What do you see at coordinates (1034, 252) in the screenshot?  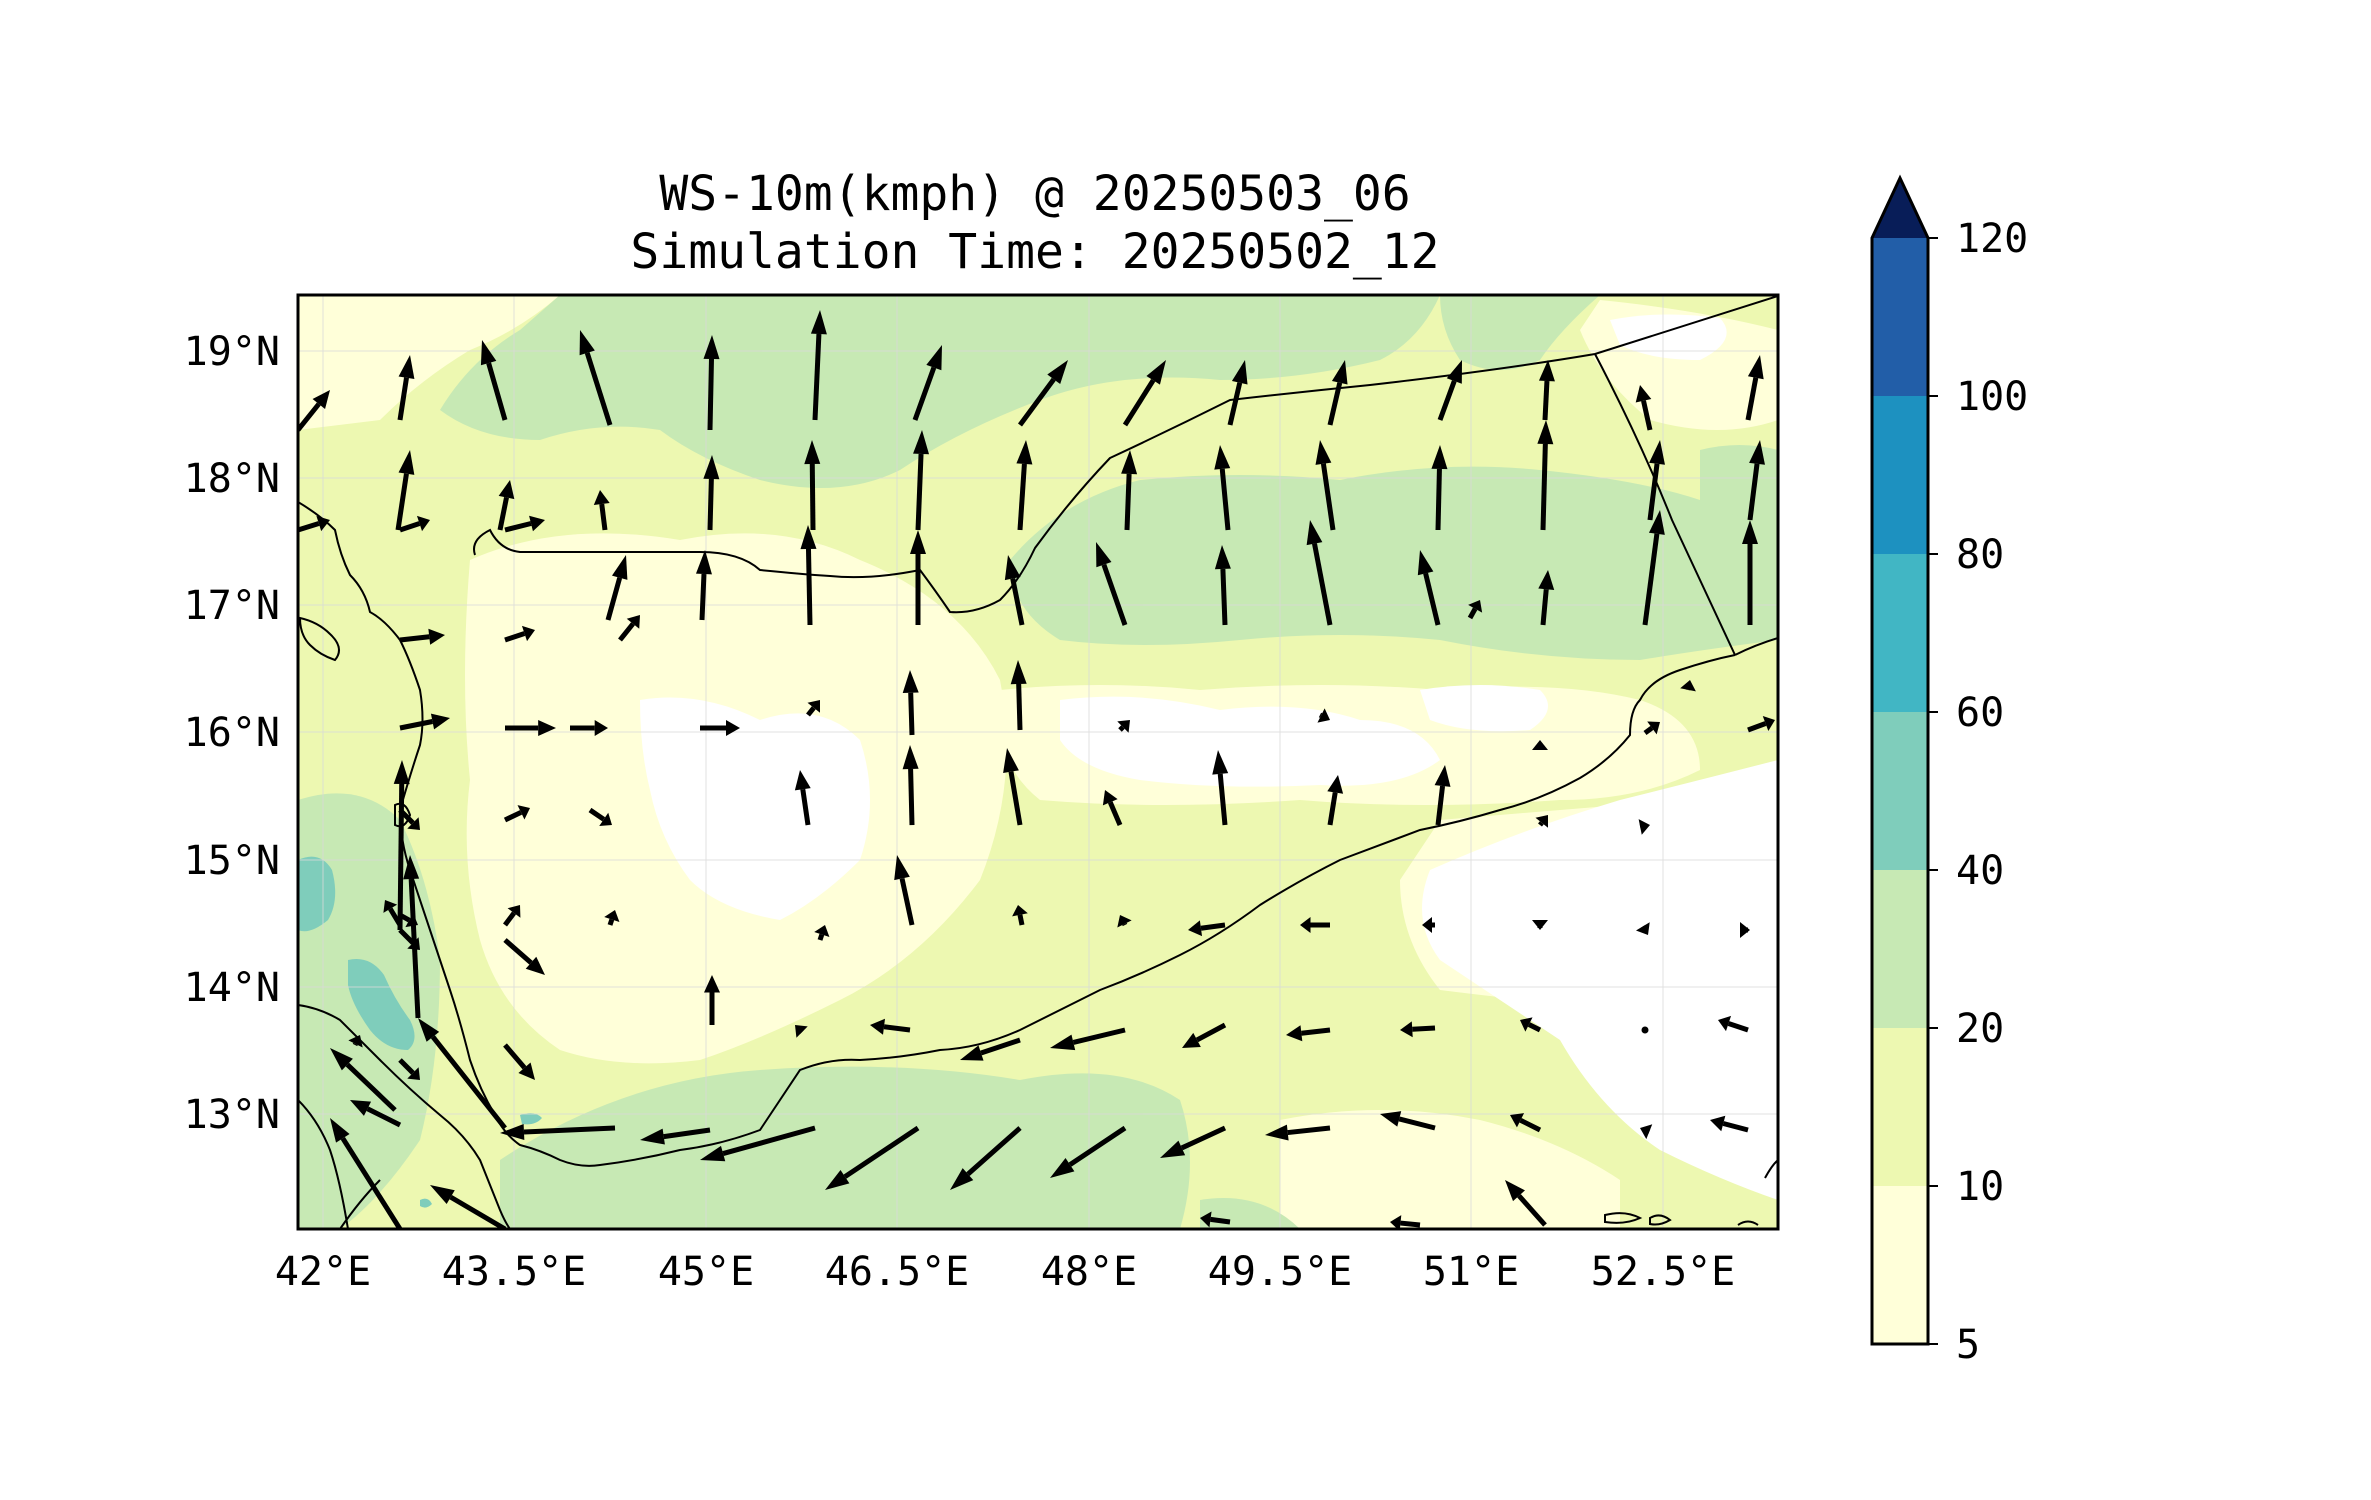 I see `title-line-2: Simulation Time: 20250502_12` at bounding box center [1034, 252].